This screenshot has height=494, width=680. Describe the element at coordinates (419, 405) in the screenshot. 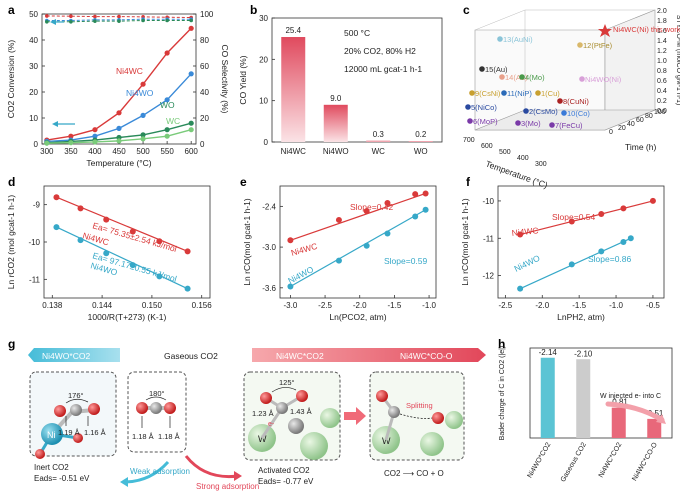

I see `splitting-label: Splitting` at that location.